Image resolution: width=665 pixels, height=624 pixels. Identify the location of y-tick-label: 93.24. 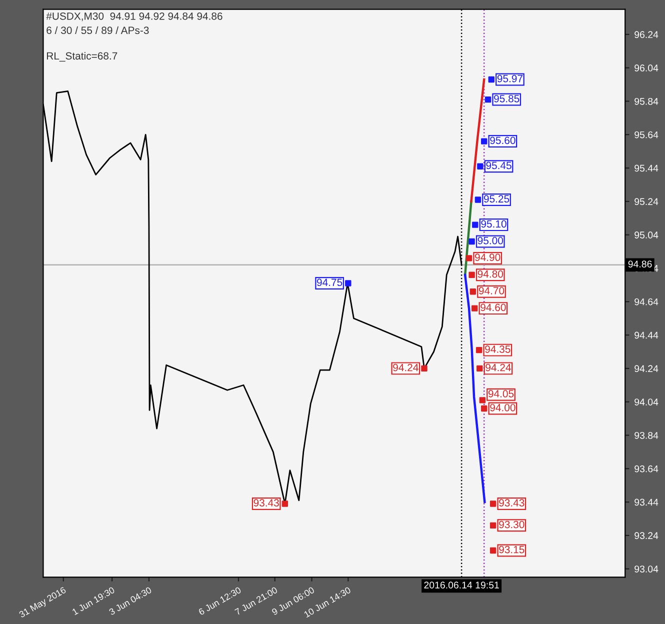
(646, 536).